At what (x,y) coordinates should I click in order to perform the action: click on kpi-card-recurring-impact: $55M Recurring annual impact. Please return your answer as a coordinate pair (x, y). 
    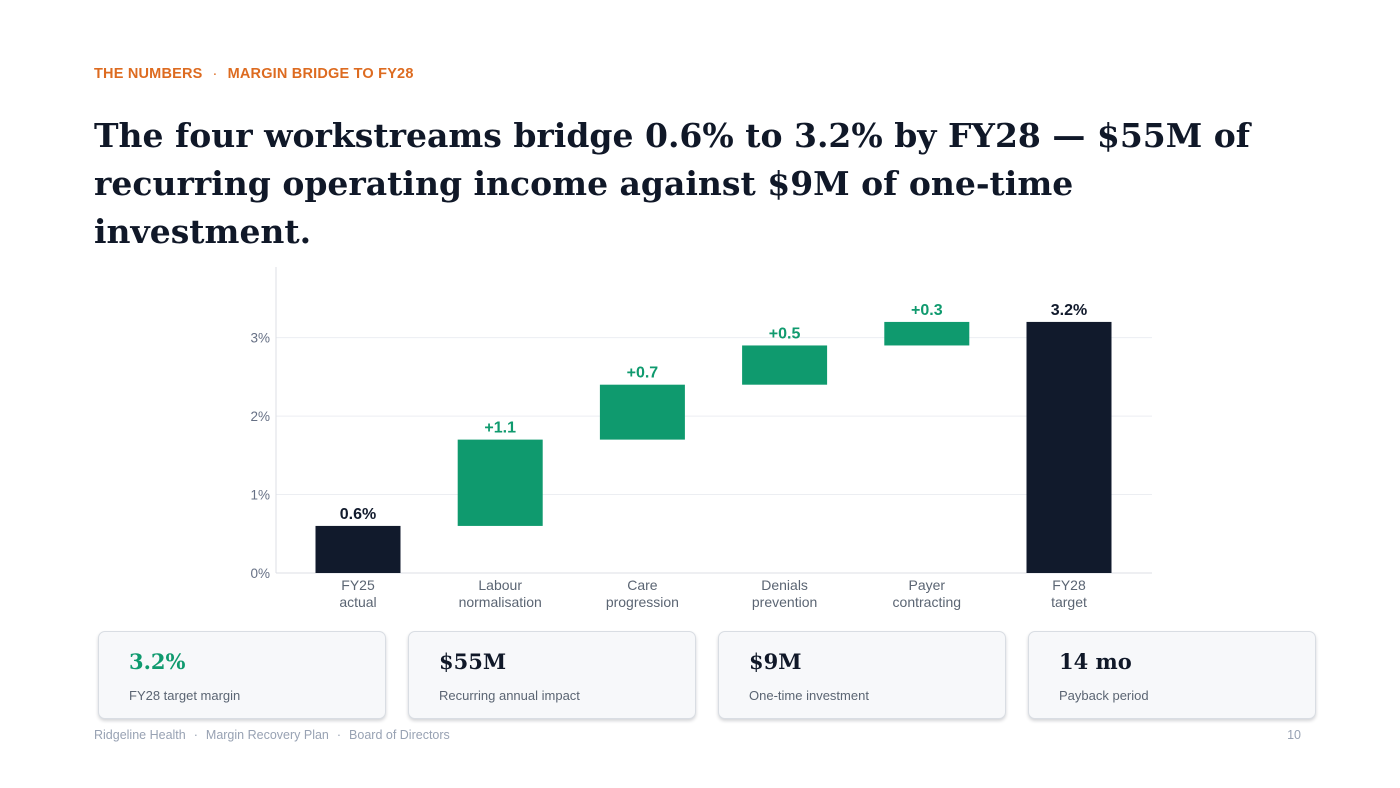
    Looking at the image, I should click on (552, 675).